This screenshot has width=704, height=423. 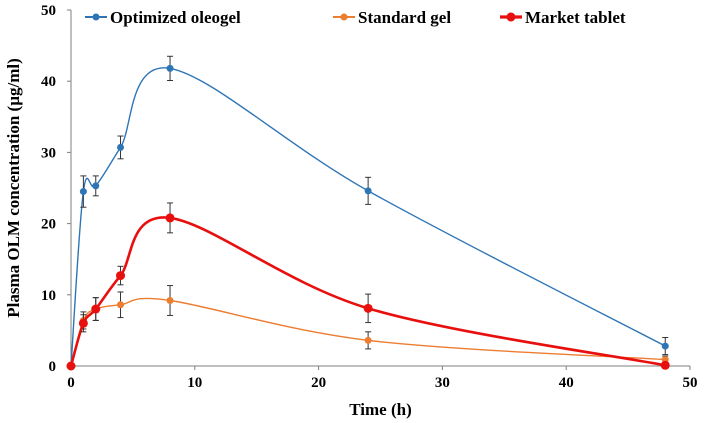 What do you see at coordinates (690, 383) in the screenshot?
I see `x-tick-label: 50` at bounding box center [690, 383].